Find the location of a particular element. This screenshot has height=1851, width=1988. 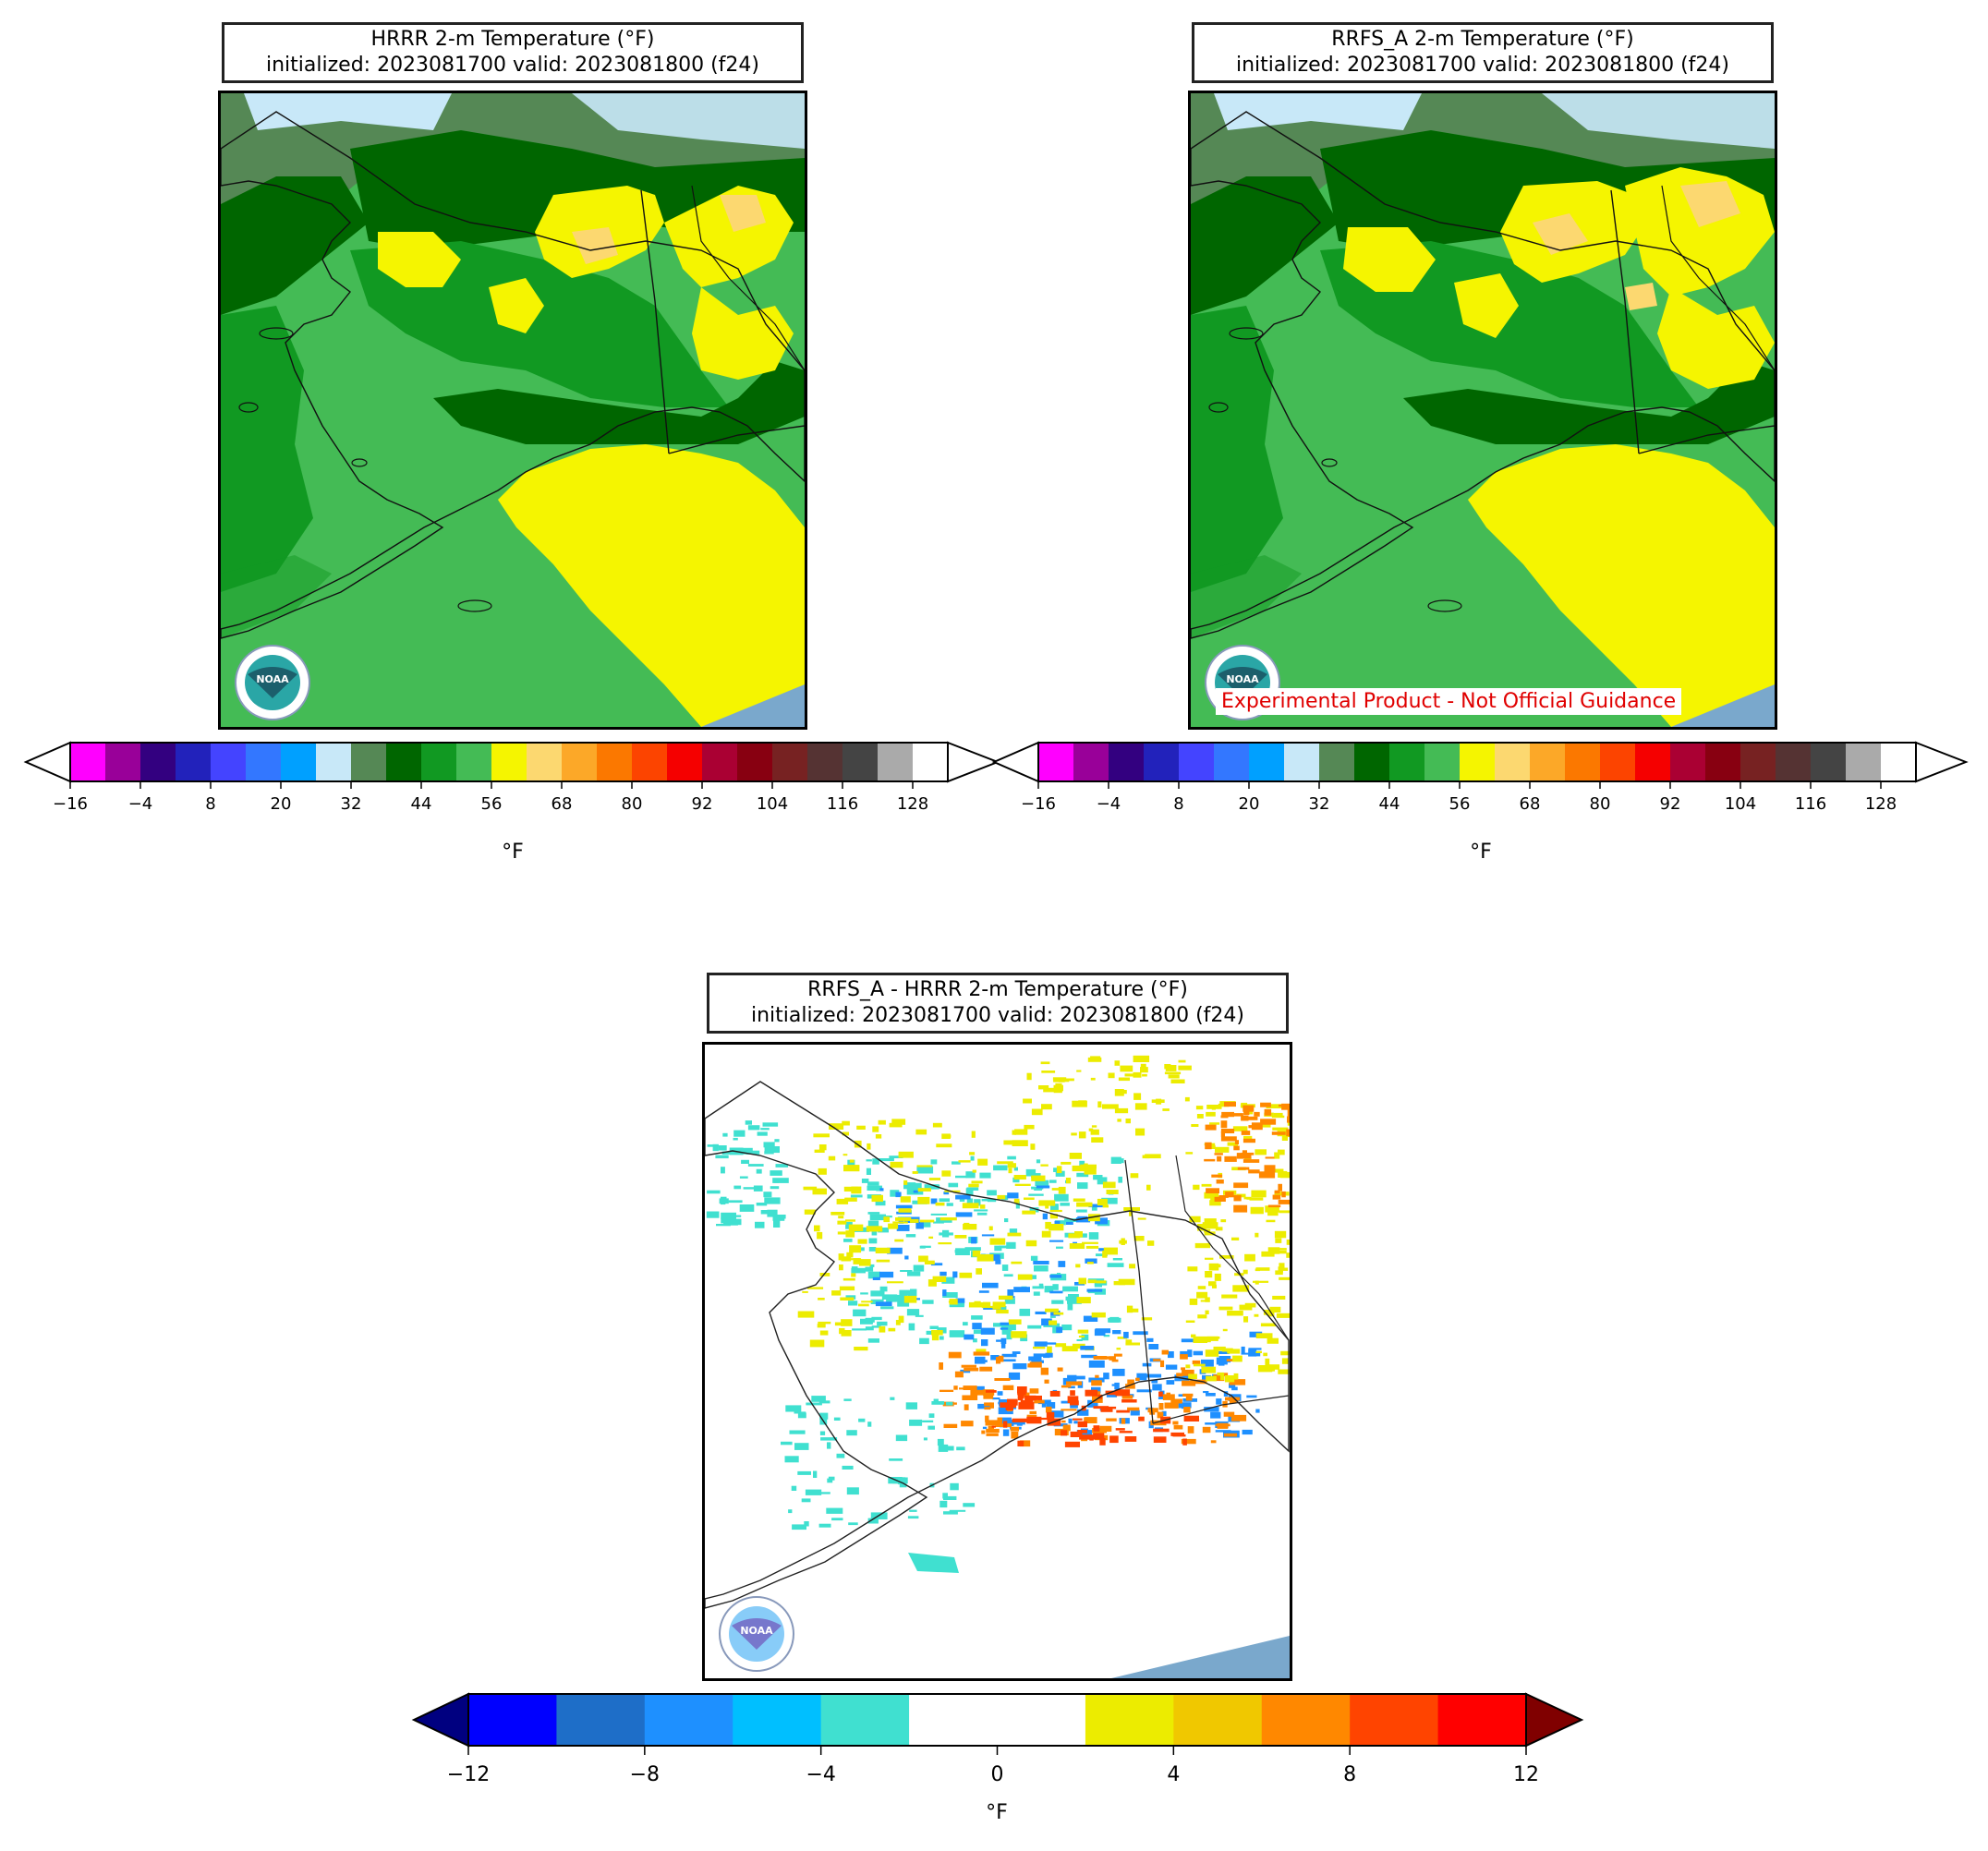

map-hrrr is located at coordinates (512, 411).